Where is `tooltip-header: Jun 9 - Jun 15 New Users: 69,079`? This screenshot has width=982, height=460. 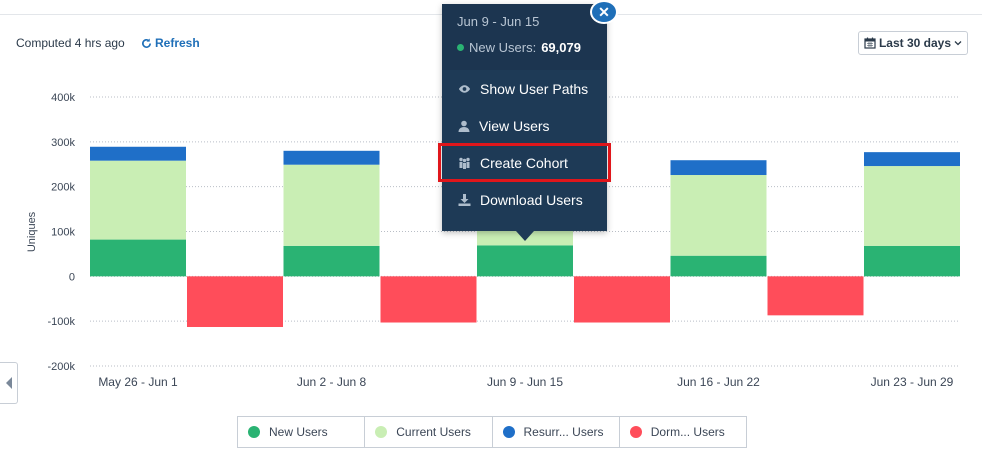 tooltip-header: Jun 9 - Jun 15 New Users: 69,079 is located at coordinates (524, 37).